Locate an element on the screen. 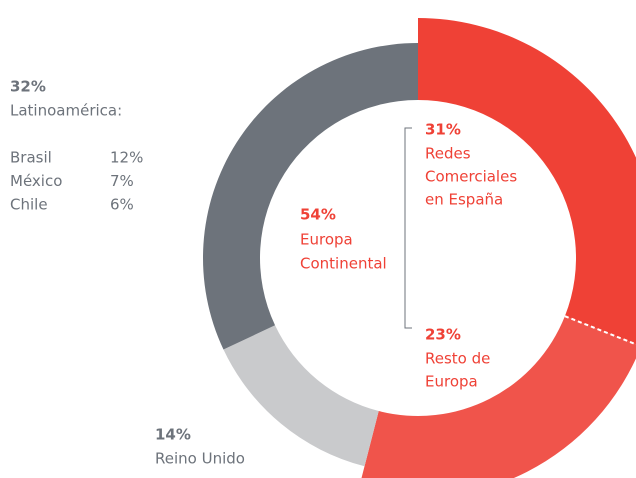  group-label: Continental is located at coordinates (343, 264).